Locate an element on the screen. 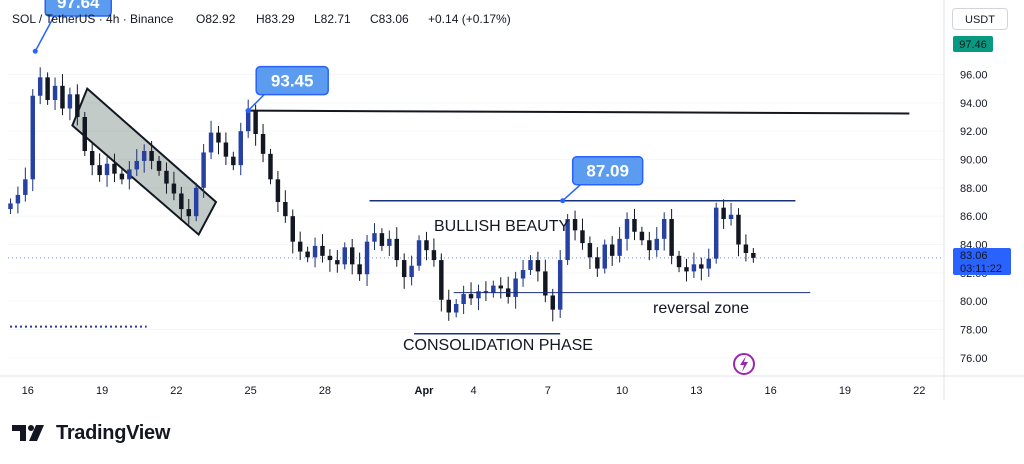  x-tick-label: 13 is located at coordinates (696, 391).